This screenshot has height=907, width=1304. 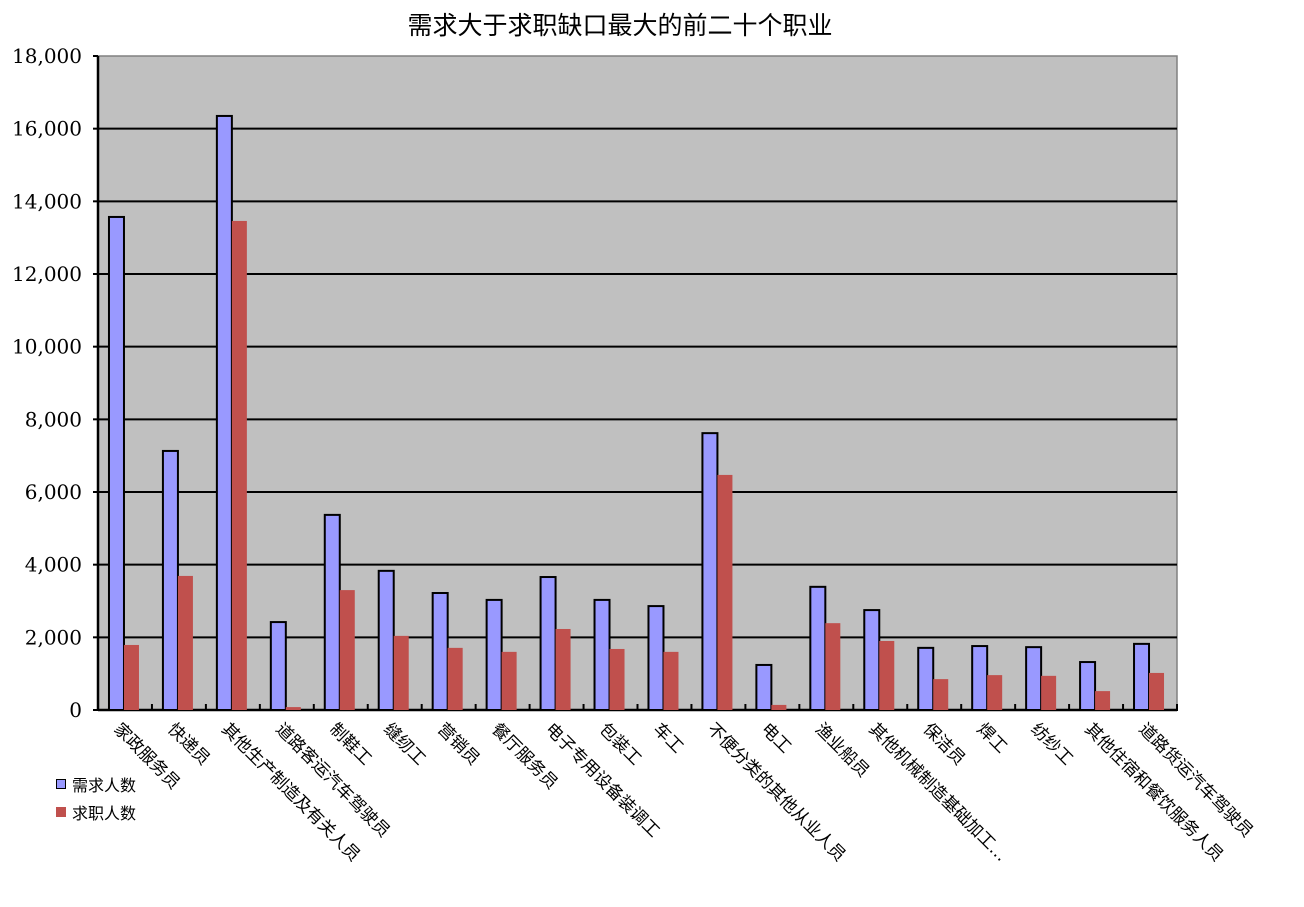 What do you see at coordinates (842, 750) in the screenshot?
I see `x-category-label: 渔业船员` at bounding box center [842, 750].